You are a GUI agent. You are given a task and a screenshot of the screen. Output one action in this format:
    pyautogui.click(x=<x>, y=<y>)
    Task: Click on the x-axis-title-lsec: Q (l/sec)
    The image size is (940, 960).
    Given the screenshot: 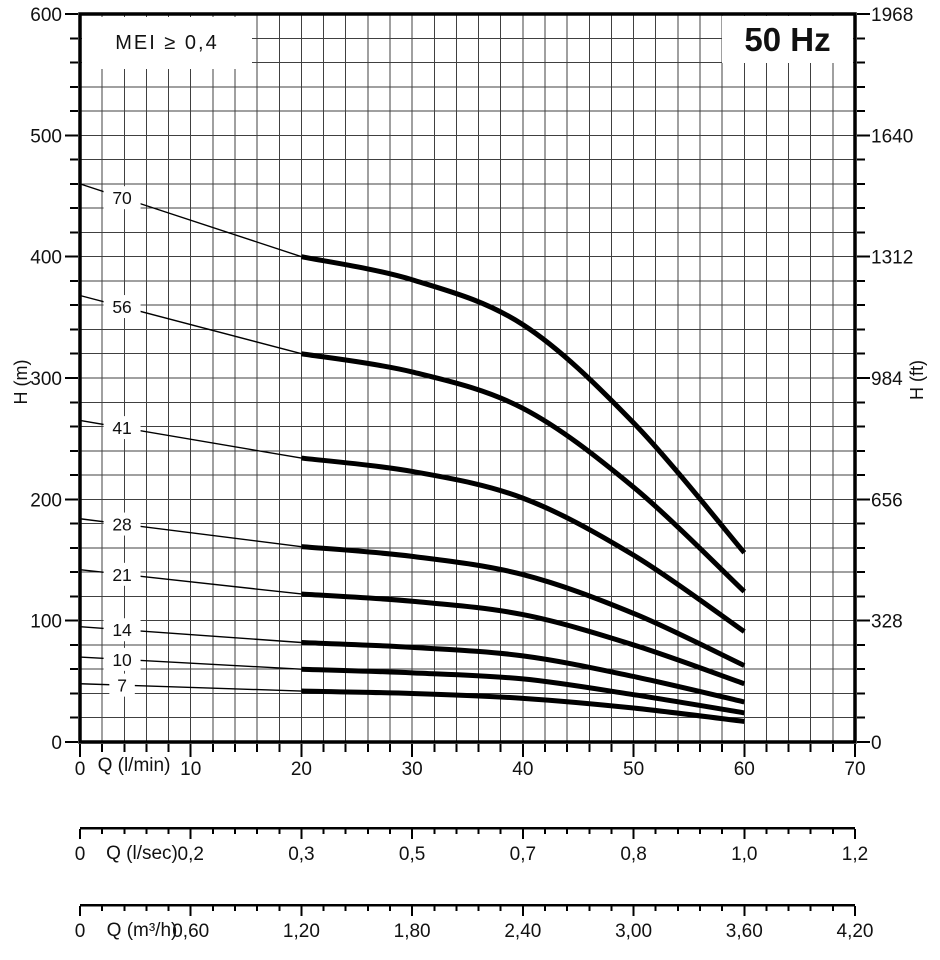 What is the action you would take?
    pyautogui.click(x=142, y=853)
    